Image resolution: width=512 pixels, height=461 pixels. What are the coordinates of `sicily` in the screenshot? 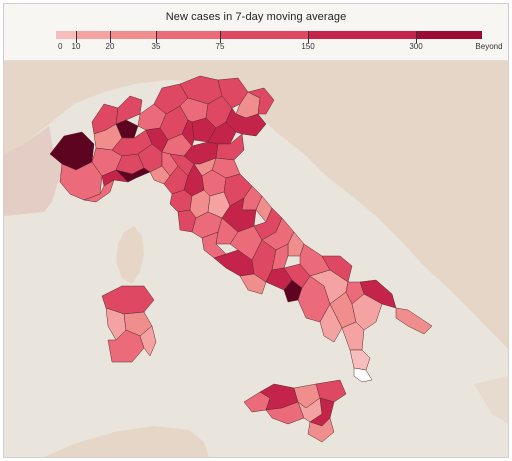 It's located at (295, 411).